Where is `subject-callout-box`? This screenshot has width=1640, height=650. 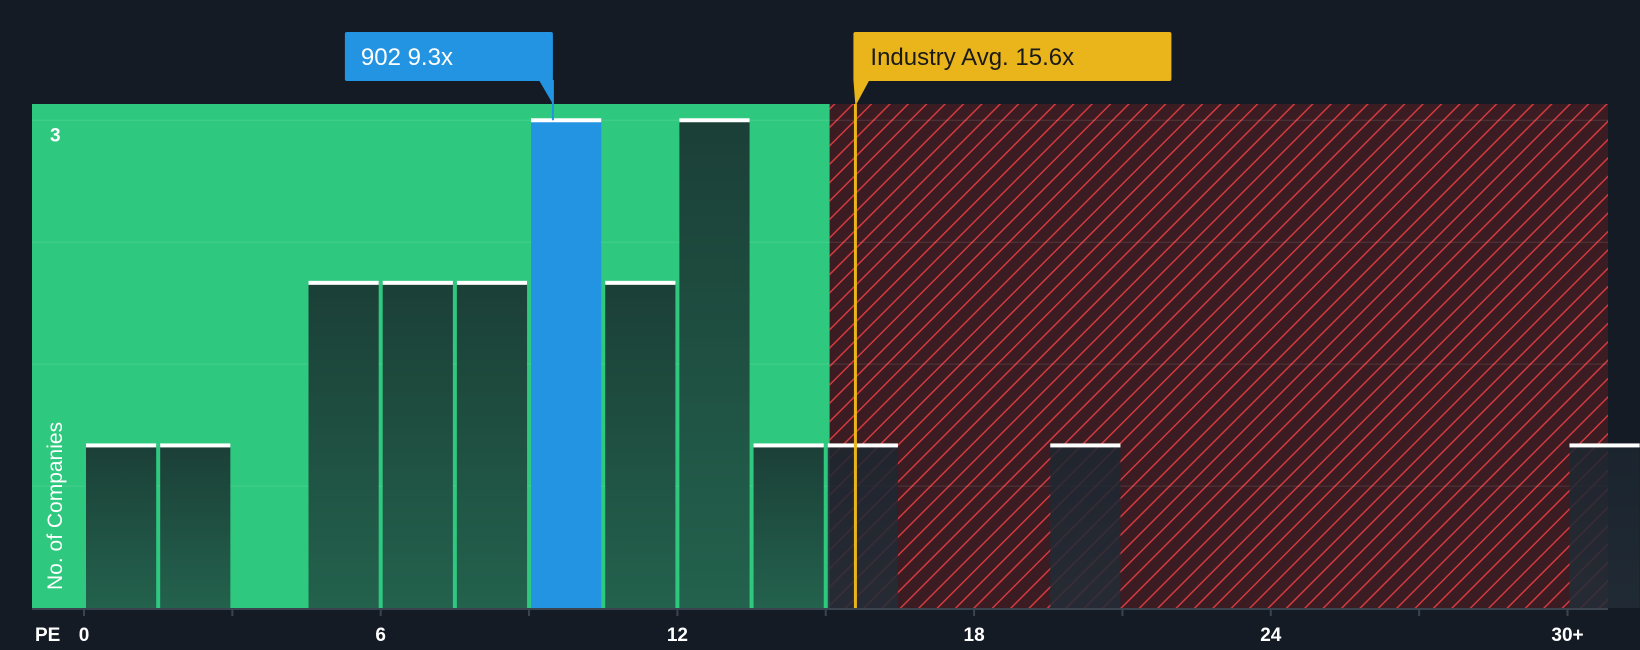 subject-callout-box is located at coordinates (448, 56).